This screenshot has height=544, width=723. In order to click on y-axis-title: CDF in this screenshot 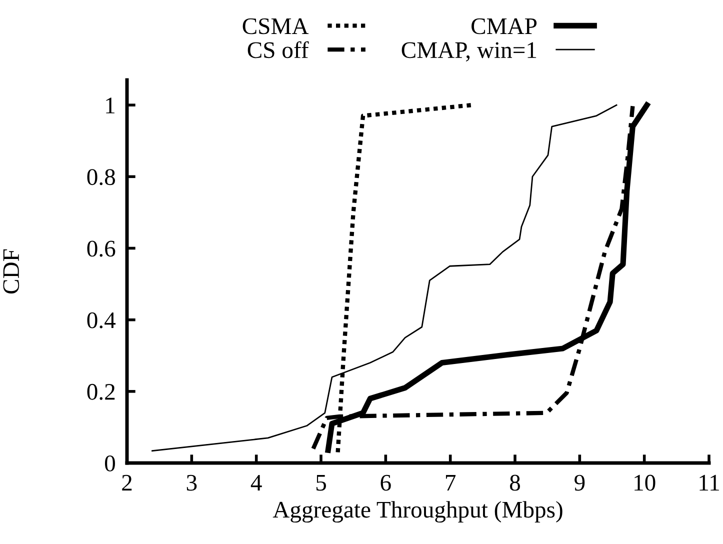, I will do `click(11, 271)`.